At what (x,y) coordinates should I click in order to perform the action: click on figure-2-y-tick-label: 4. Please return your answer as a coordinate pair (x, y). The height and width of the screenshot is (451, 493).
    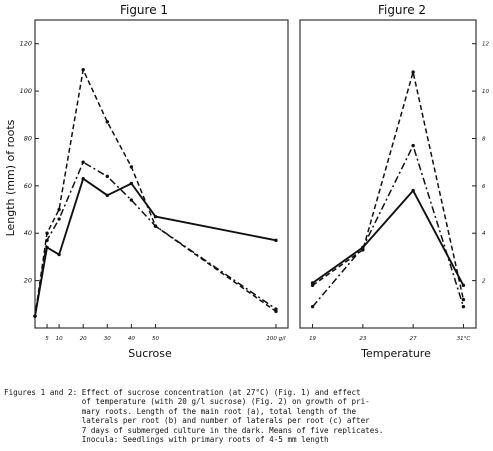
    Looking at the image, I should click on (484, 234).